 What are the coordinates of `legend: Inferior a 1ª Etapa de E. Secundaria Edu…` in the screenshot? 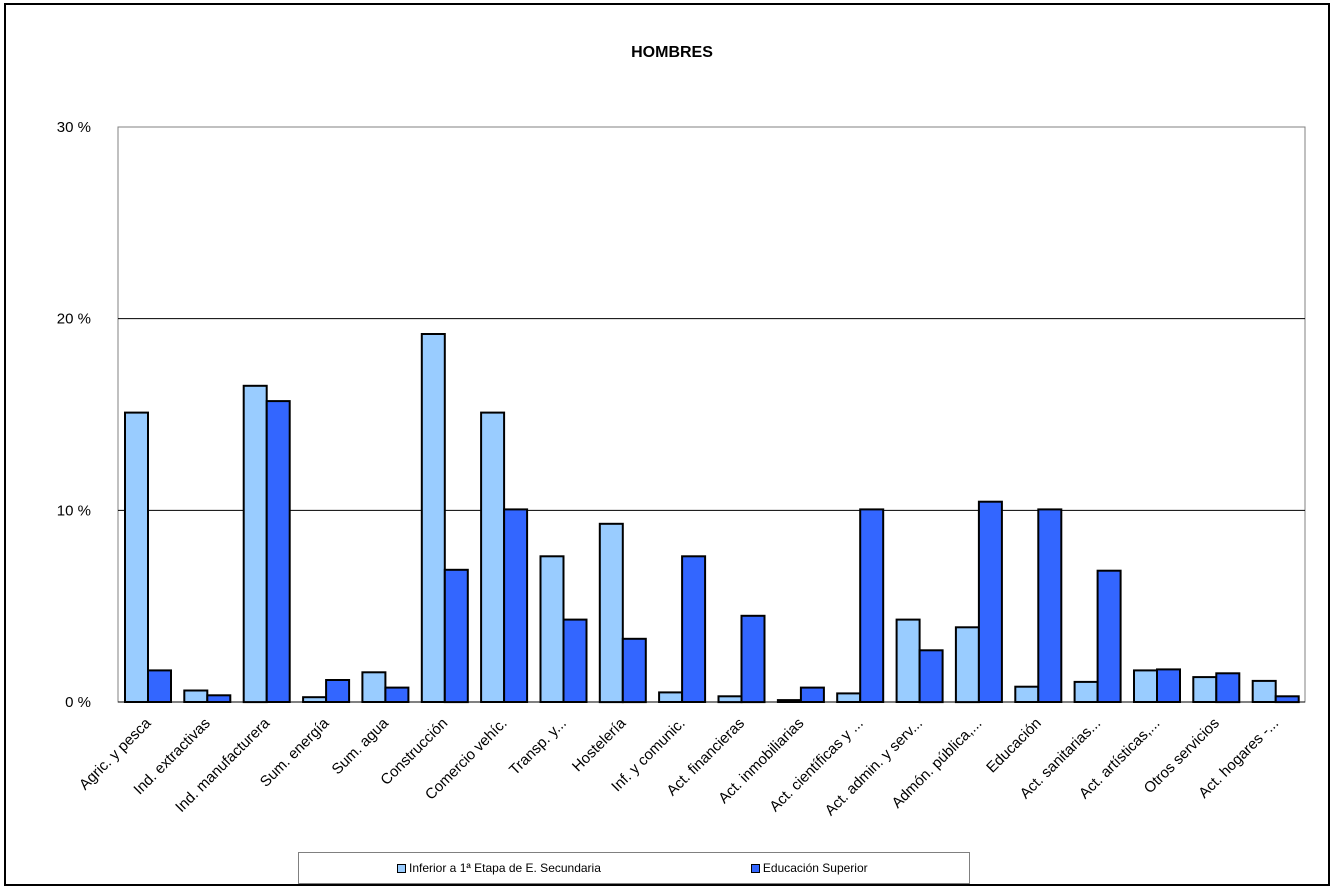 It's located at (634, 868).